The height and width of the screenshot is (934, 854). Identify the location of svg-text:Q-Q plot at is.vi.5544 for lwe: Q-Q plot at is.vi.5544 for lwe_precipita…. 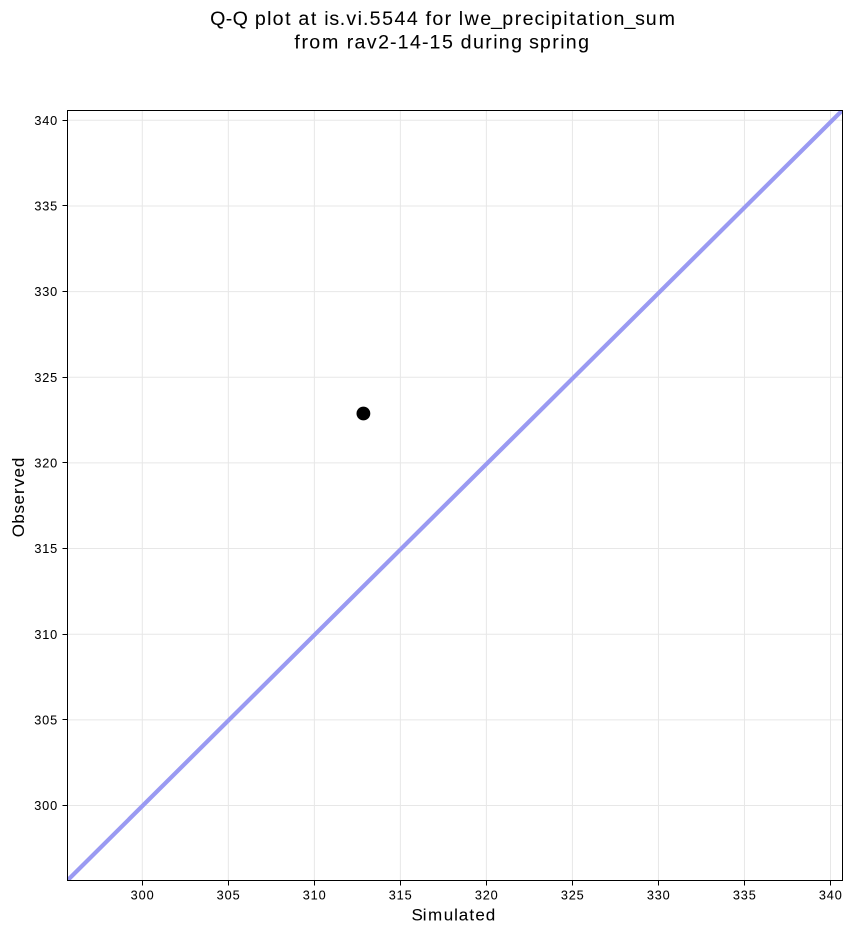
(442, 19).